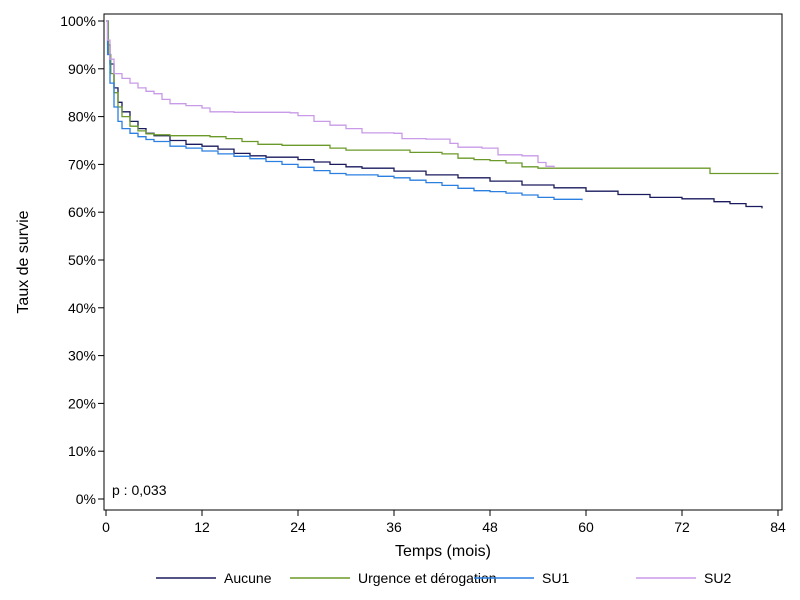 This screenshot has height=600, width=800. Describe the element at coordinates (82, 117) in the screenshot. I see `y-tick-label: 80%` at that location.